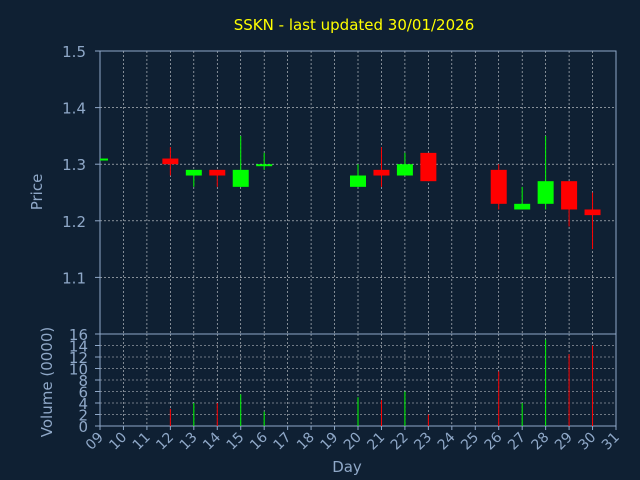  Describe the element at coordinates (78, 347) in the screenshot. I see `volume-tick-label: 14` at that location.